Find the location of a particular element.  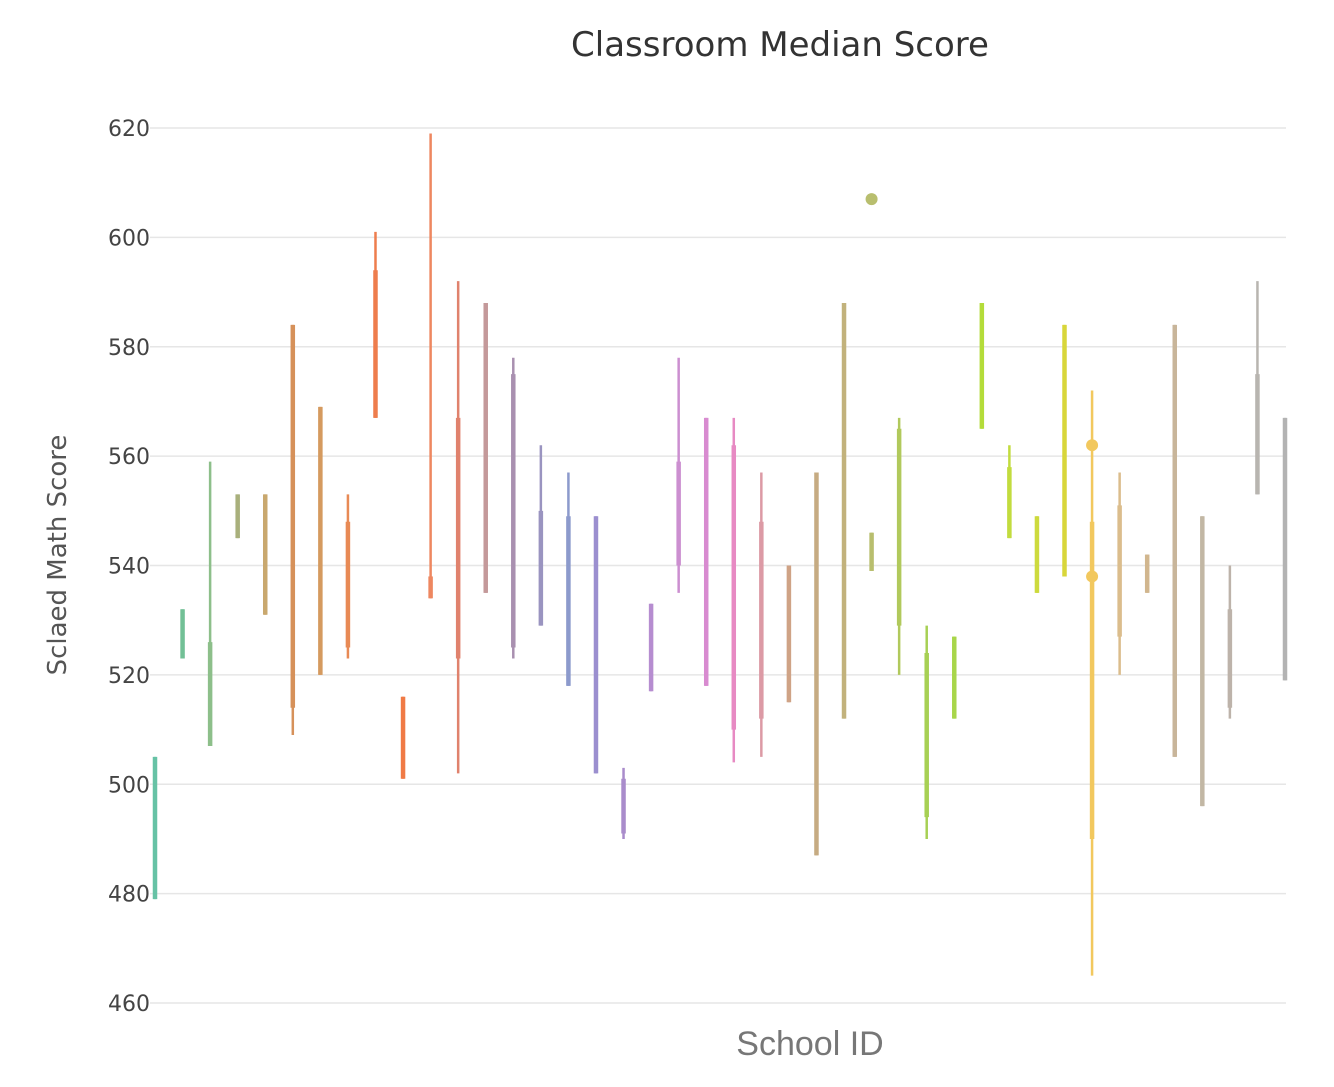

y-axis-ticks: 460 480 500 520 540 560 580 600 620 is located at coordinates (129, 567).